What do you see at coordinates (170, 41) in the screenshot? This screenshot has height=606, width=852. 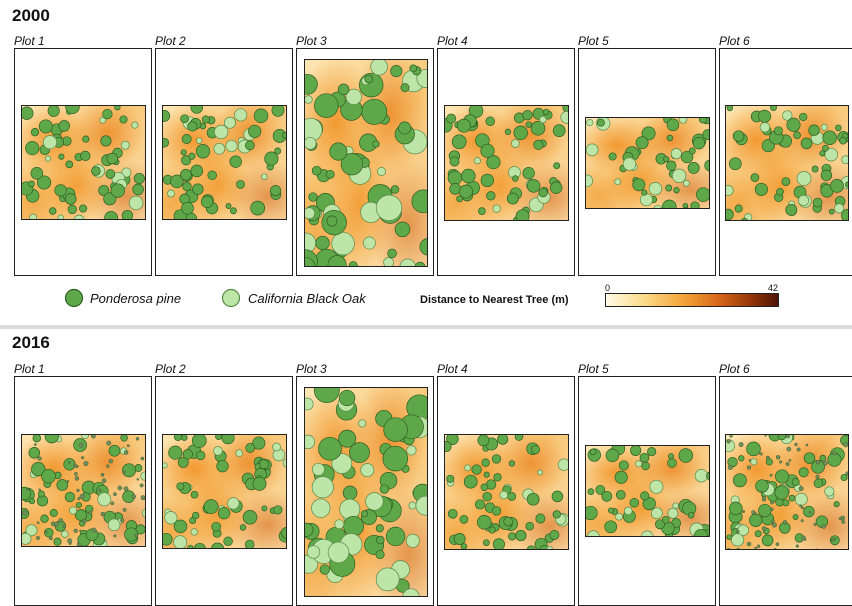 I see `plot-label-2000-2: Plot 2` at bounding box center [170, 41].